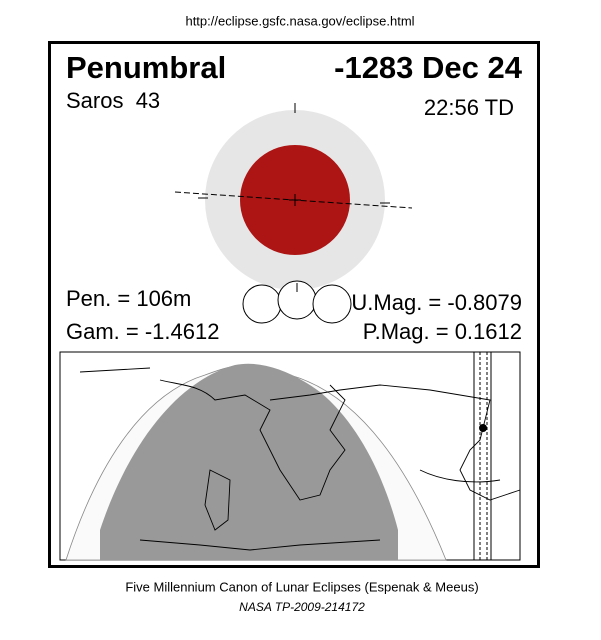 The image size is (601, 640). What do you see at coordinates (146, 67) in the screenshot?
I see `eclipse-type: Penumbral` at bounding box center [146, 67].